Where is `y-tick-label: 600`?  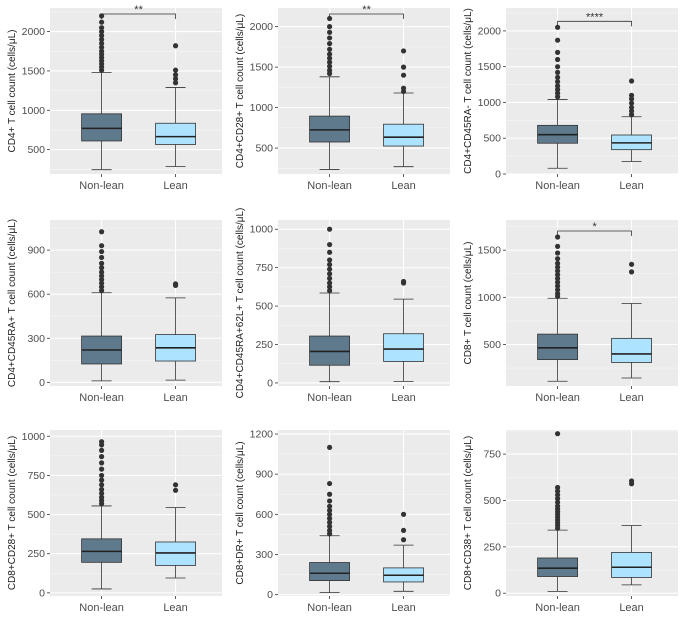
y-tick-label: 600 is located at coordinates (36, 295).